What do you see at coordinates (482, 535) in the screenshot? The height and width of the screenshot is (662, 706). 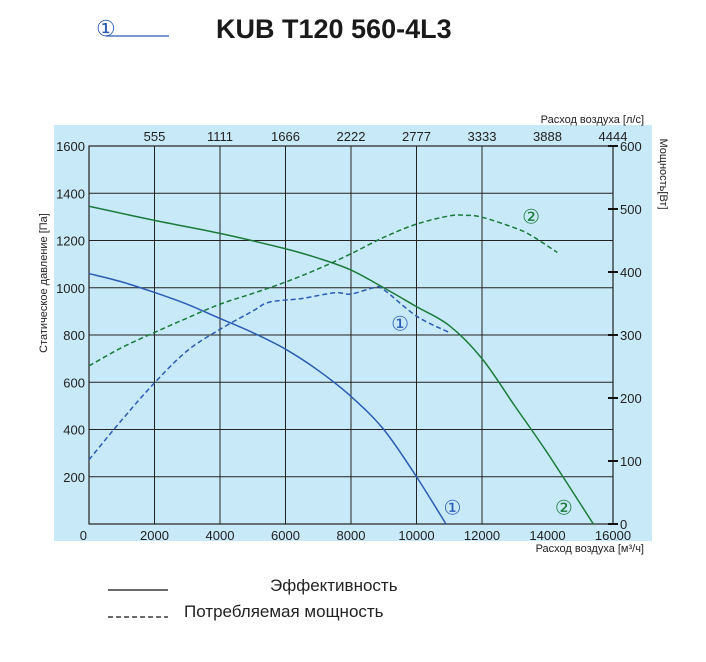 I see `x-tick-label: 12000` at bounding box center [482, 535].